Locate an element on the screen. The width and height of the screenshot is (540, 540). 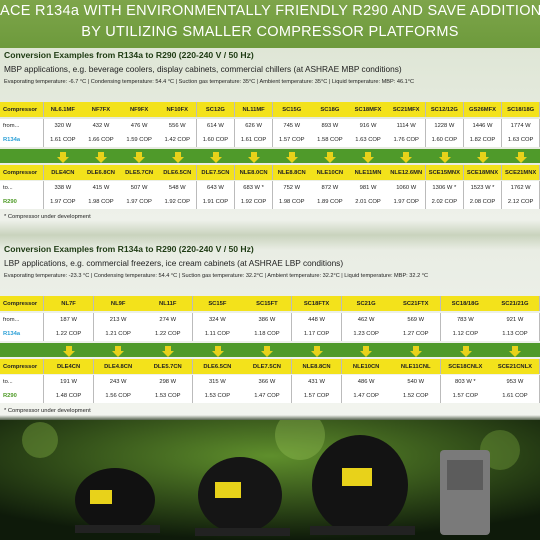
model-cell: SC18FTX is located at coordinates (317, 303).